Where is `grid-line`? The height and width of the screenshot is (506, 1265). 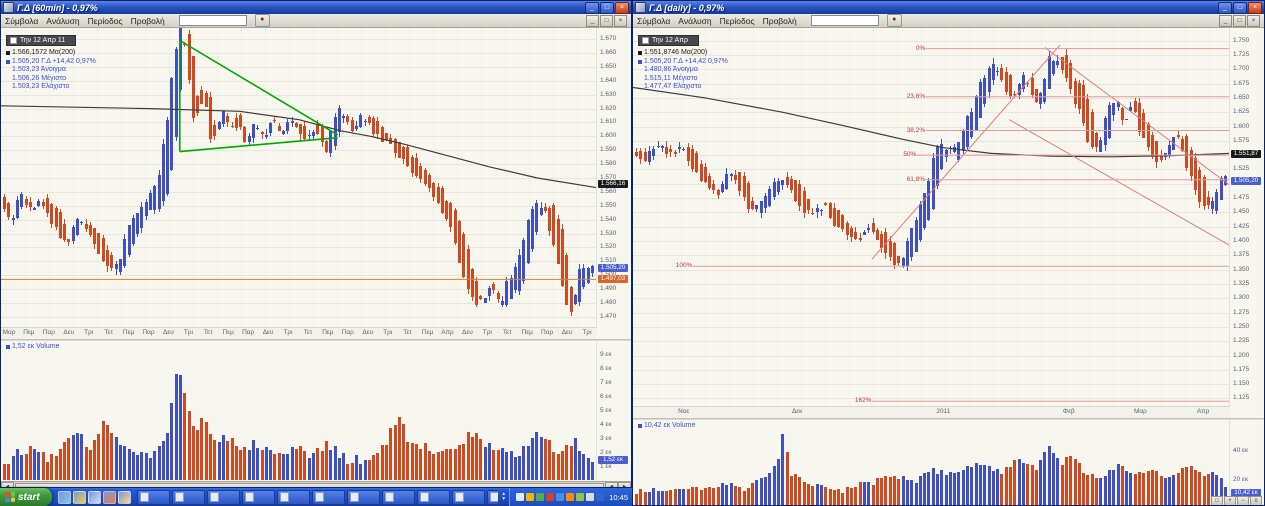
grid-line is located at coordinates (873, 217).